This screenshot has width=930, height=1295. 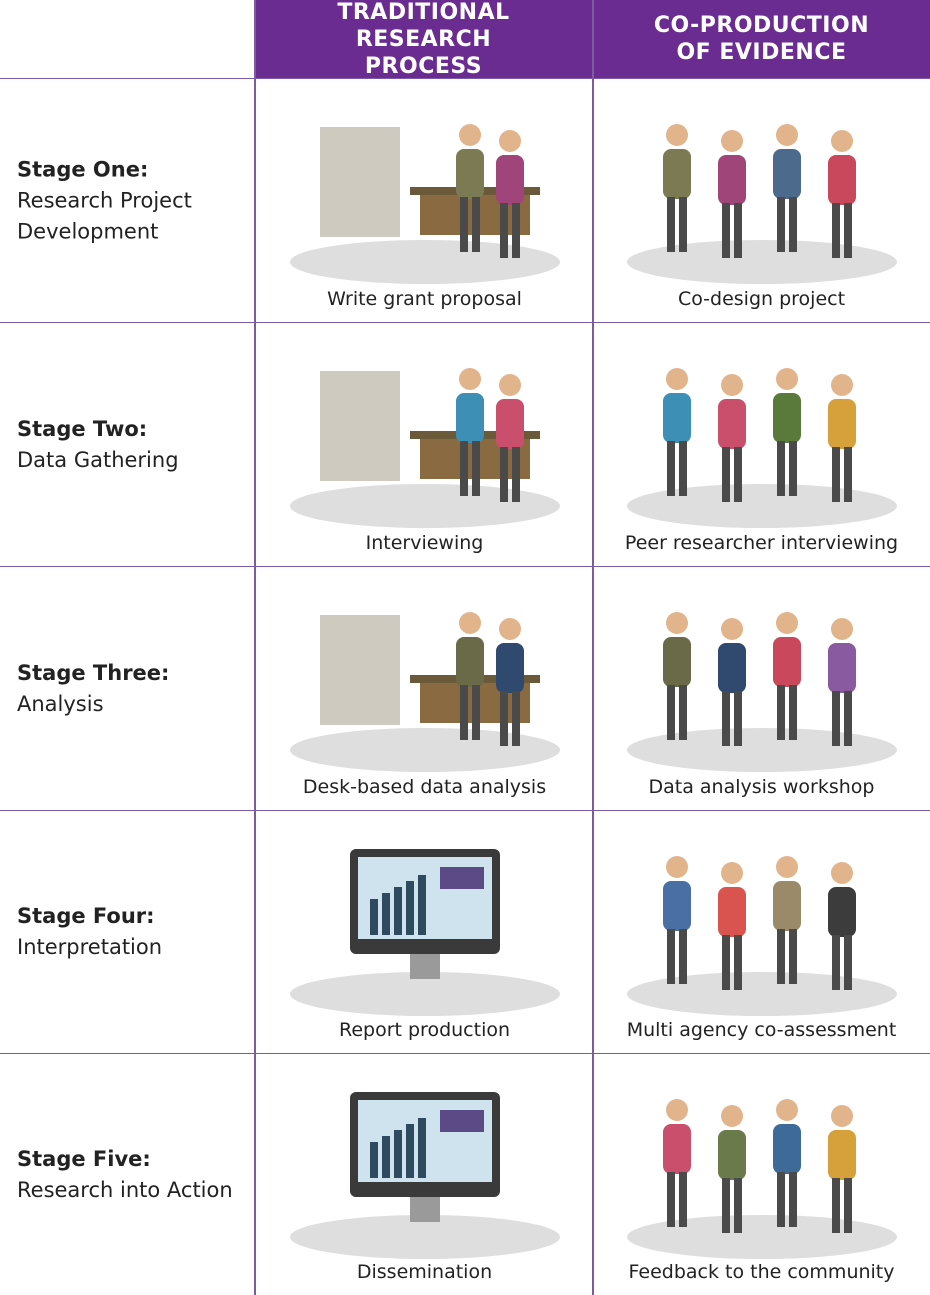 I want to click on stage-label: Stage Three: Analysis, so click(x=127, y=689).